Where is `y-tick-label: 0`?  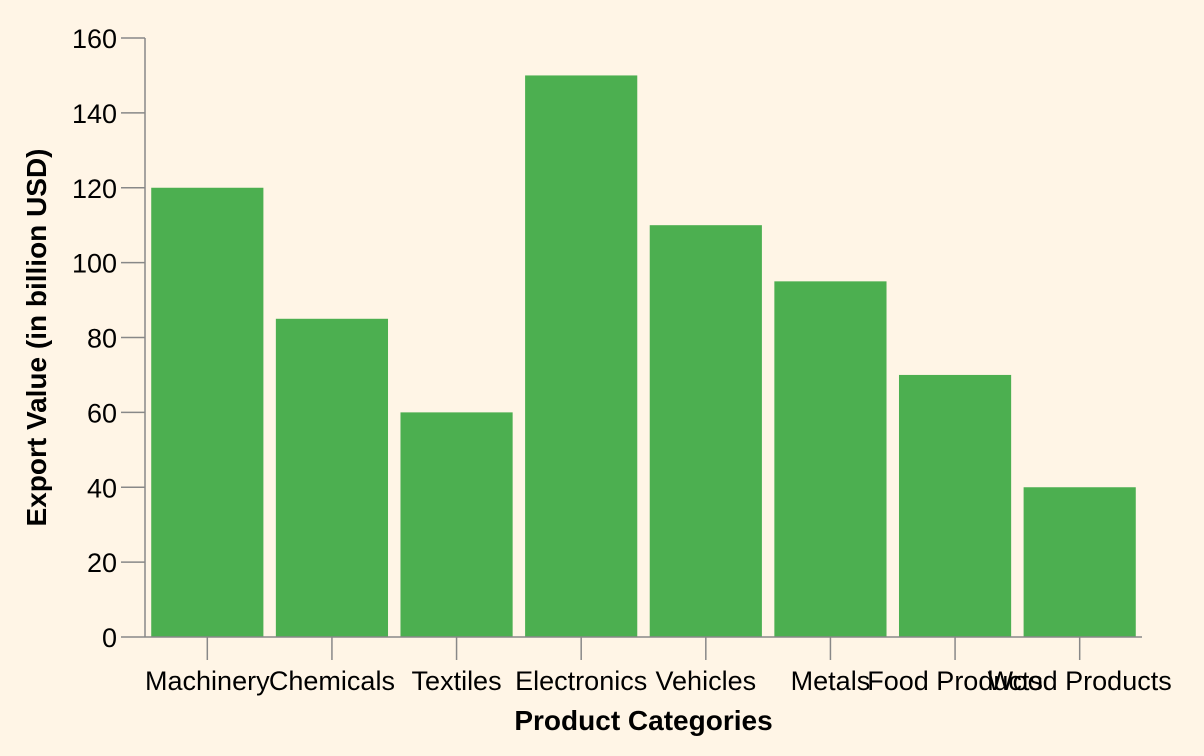 y-tick-label: 0 is located at coordinates (109, 638).